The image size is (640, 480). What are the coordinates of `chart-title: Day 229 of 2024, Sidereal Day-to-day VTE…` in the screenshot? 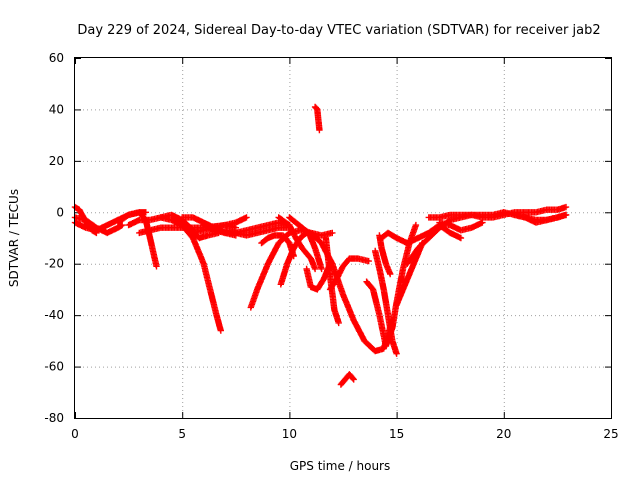 It's located at (338, 30).